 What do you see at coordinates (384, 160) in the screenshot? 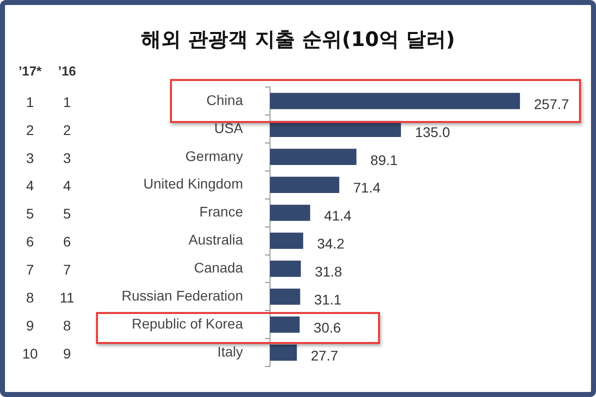
I see `data-label: 89.1` at bounding box center [384, 160].